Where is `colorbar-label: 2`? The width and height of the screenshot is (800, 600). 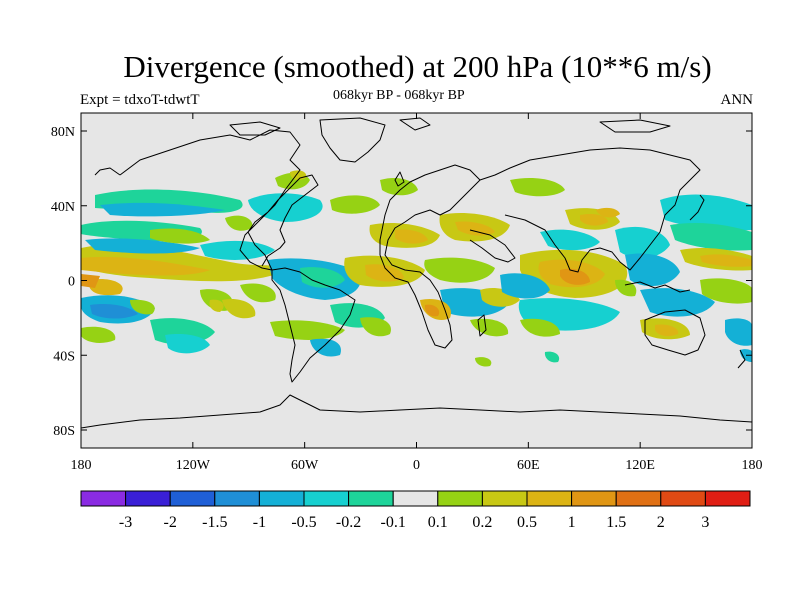 colorbar-label: 2 is located at coordinates (661, 522).